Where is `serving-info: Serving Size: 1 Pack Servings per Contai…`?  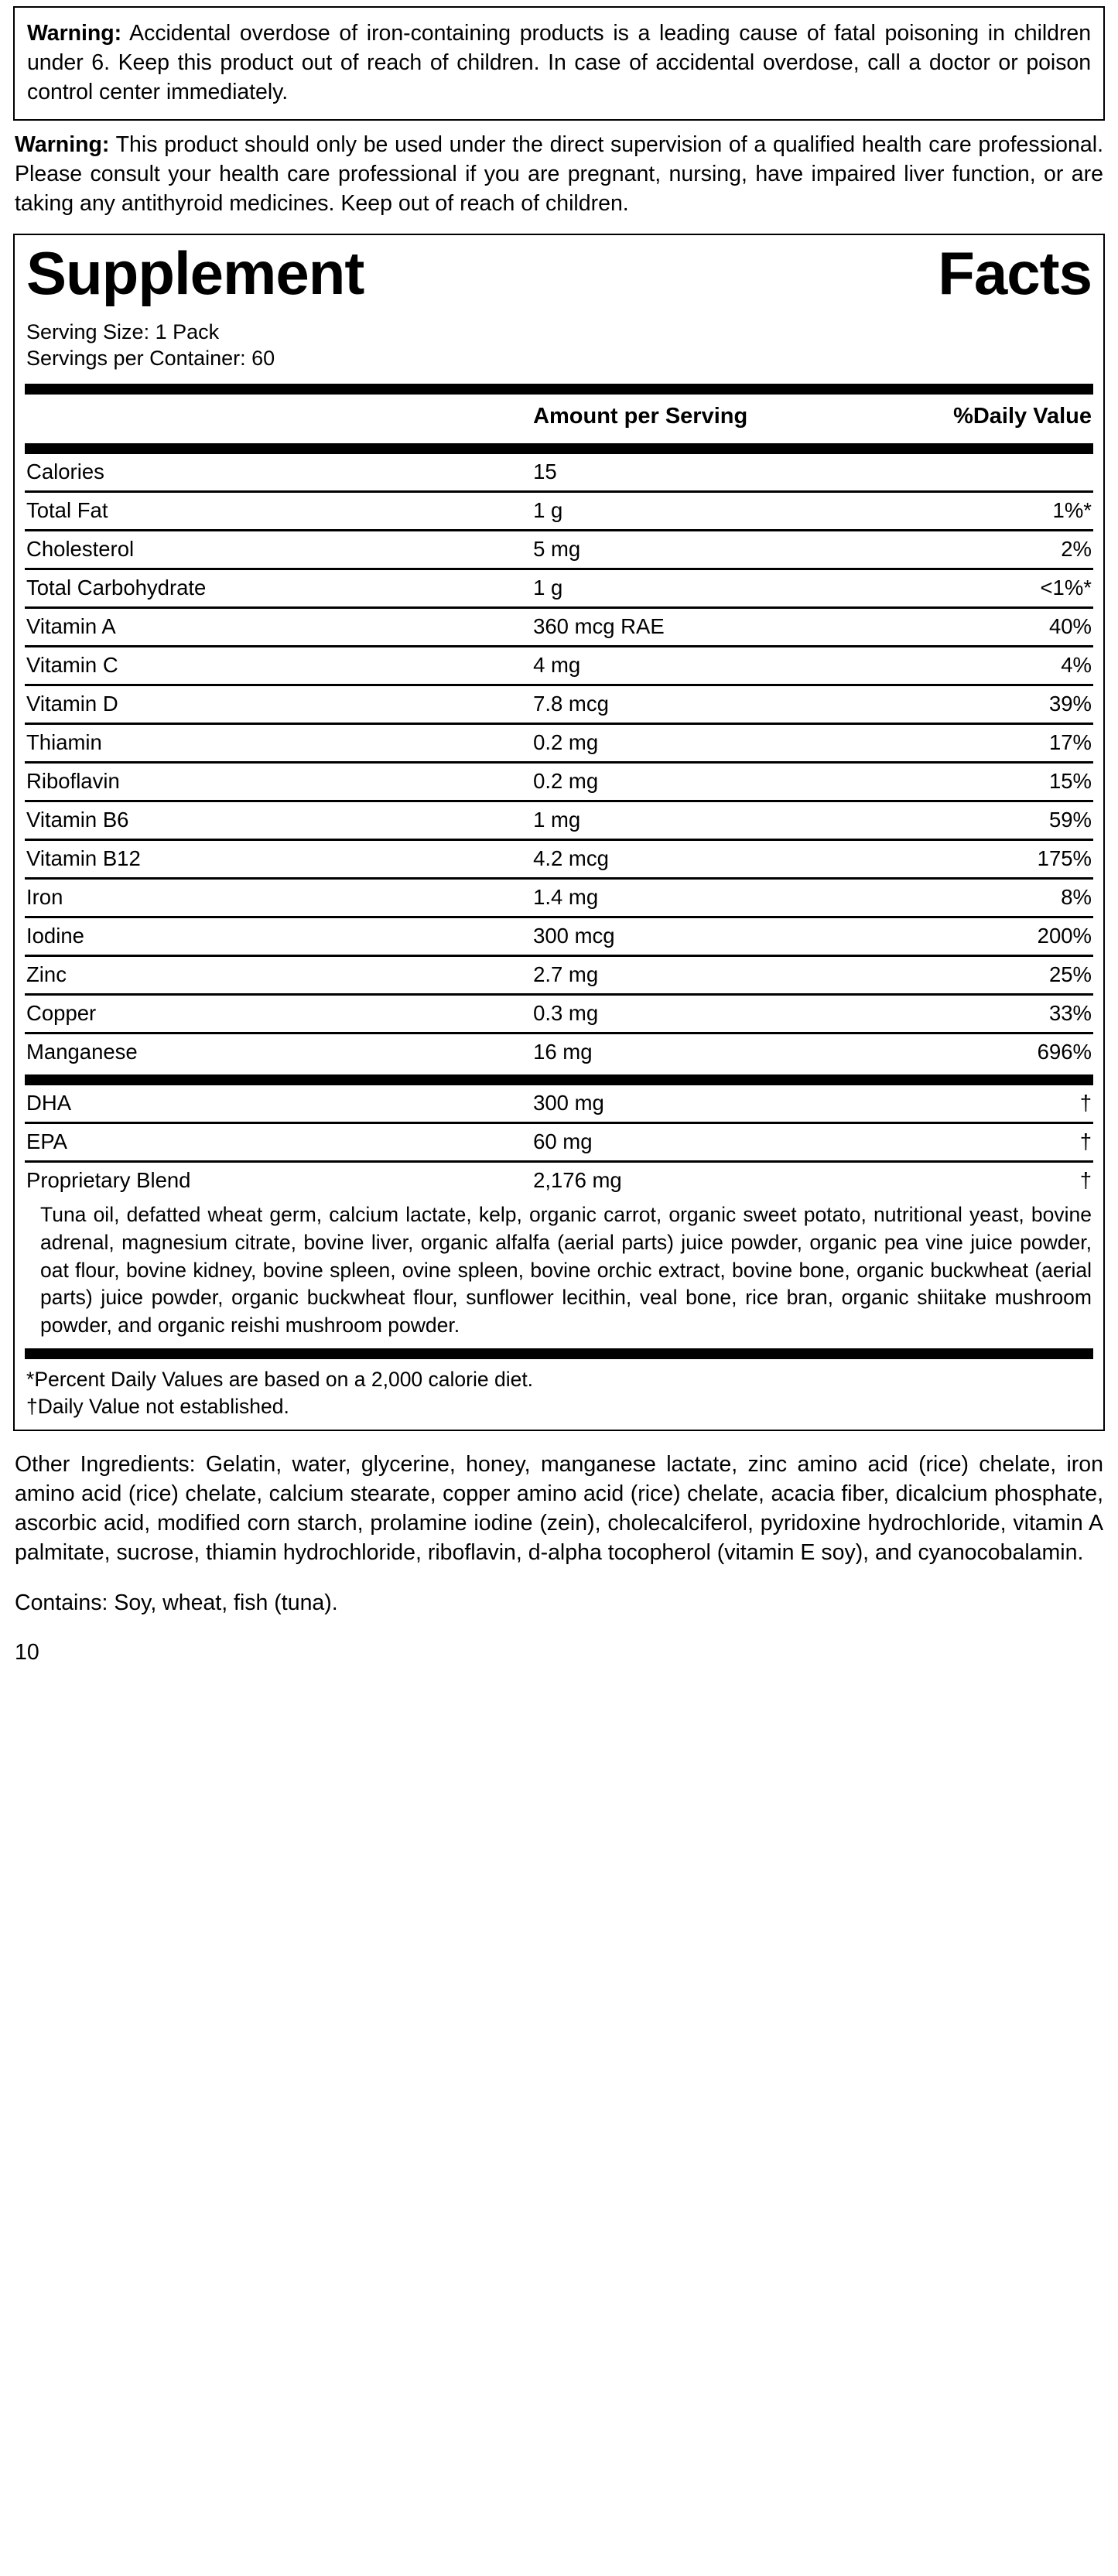 serving-info: Serving Size: 1 Pack Servings per Contai… is located at coordinates (559, 338).